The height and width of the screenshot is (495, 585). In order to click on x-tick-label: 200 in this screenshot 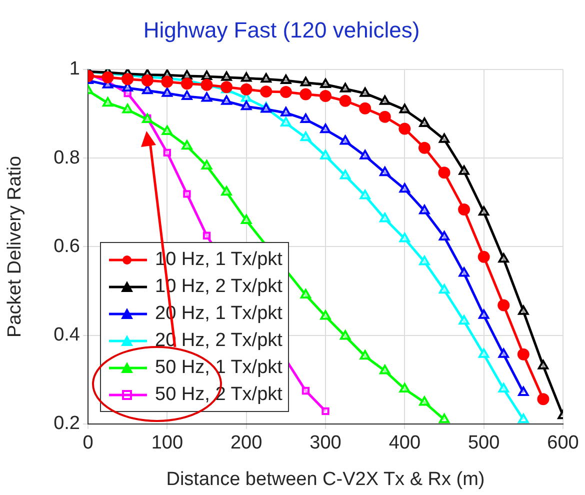, I will do `click(246, 443)`.